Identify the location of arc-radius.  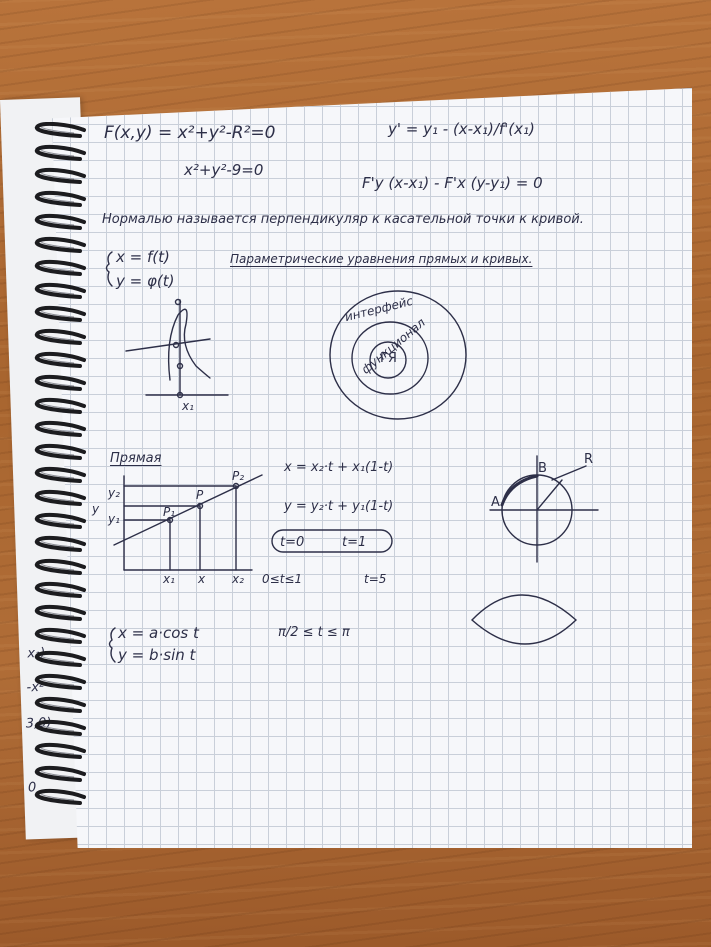
(549, 495).